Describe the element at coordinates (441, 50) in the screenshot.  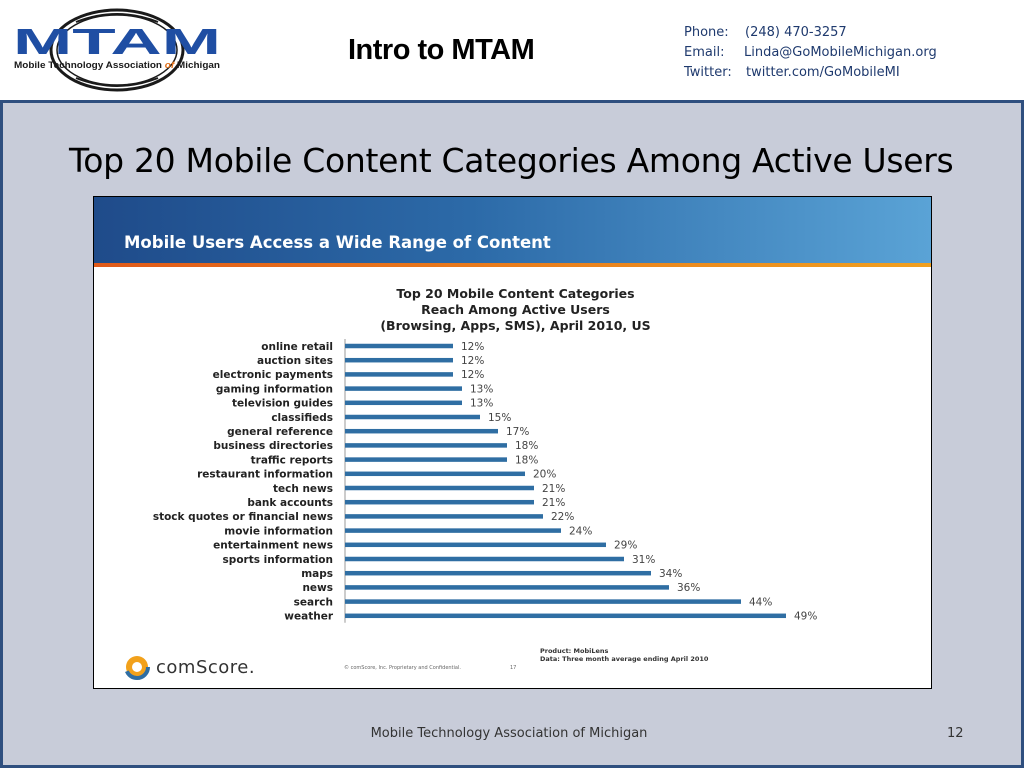
I see `slide-heading: Intro to MTAM` at that location.